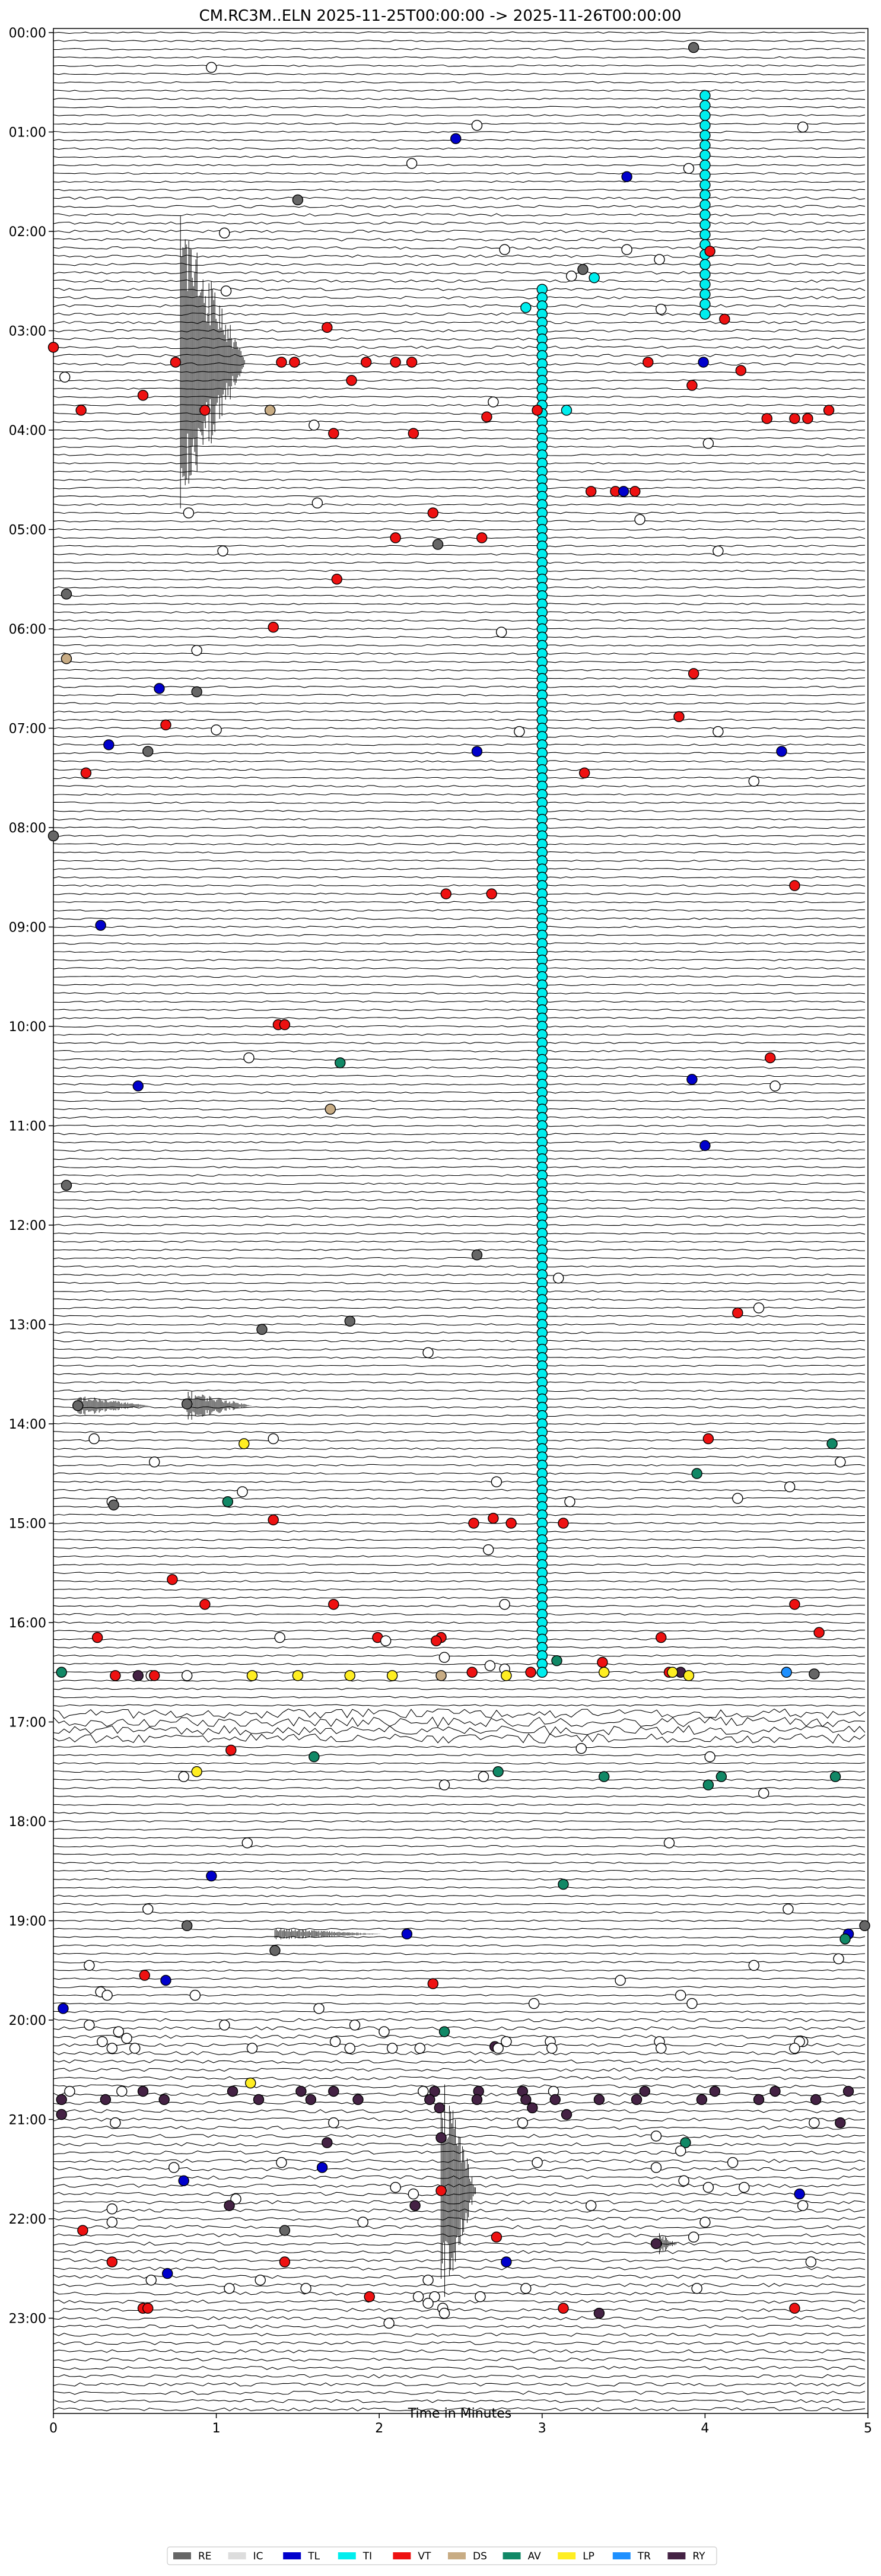  Describe the element at coordinates (787, 1672) in the screenshot. I see `event-marker-tr` at that location.